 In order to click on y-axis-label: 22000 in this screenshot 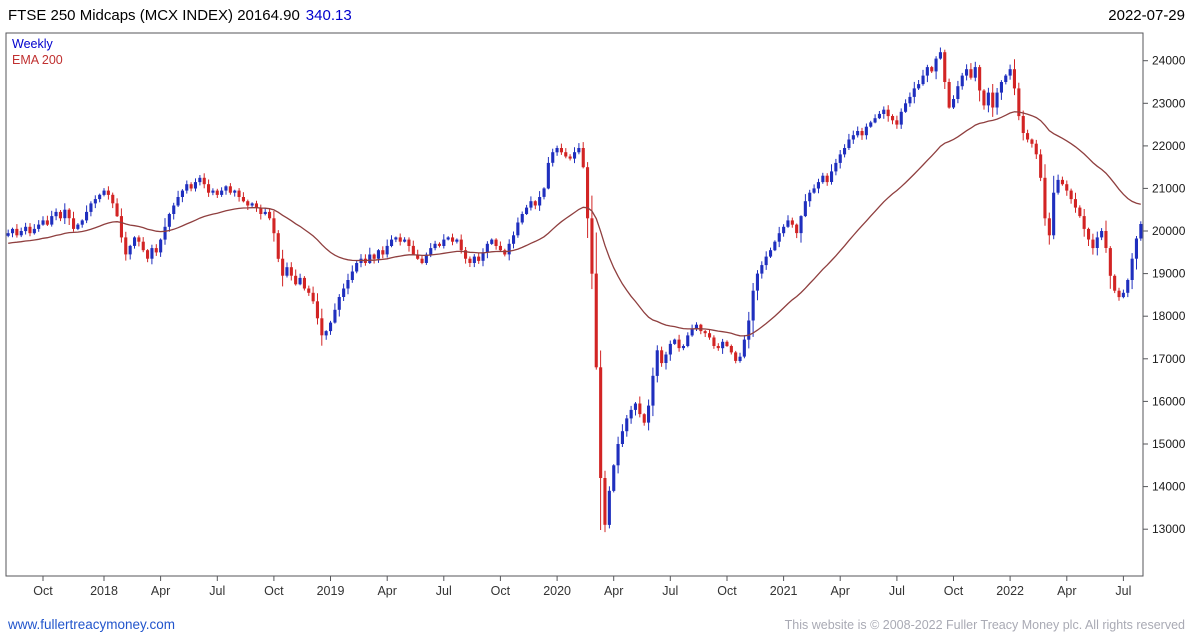, I will do `click(1169, 146)`.